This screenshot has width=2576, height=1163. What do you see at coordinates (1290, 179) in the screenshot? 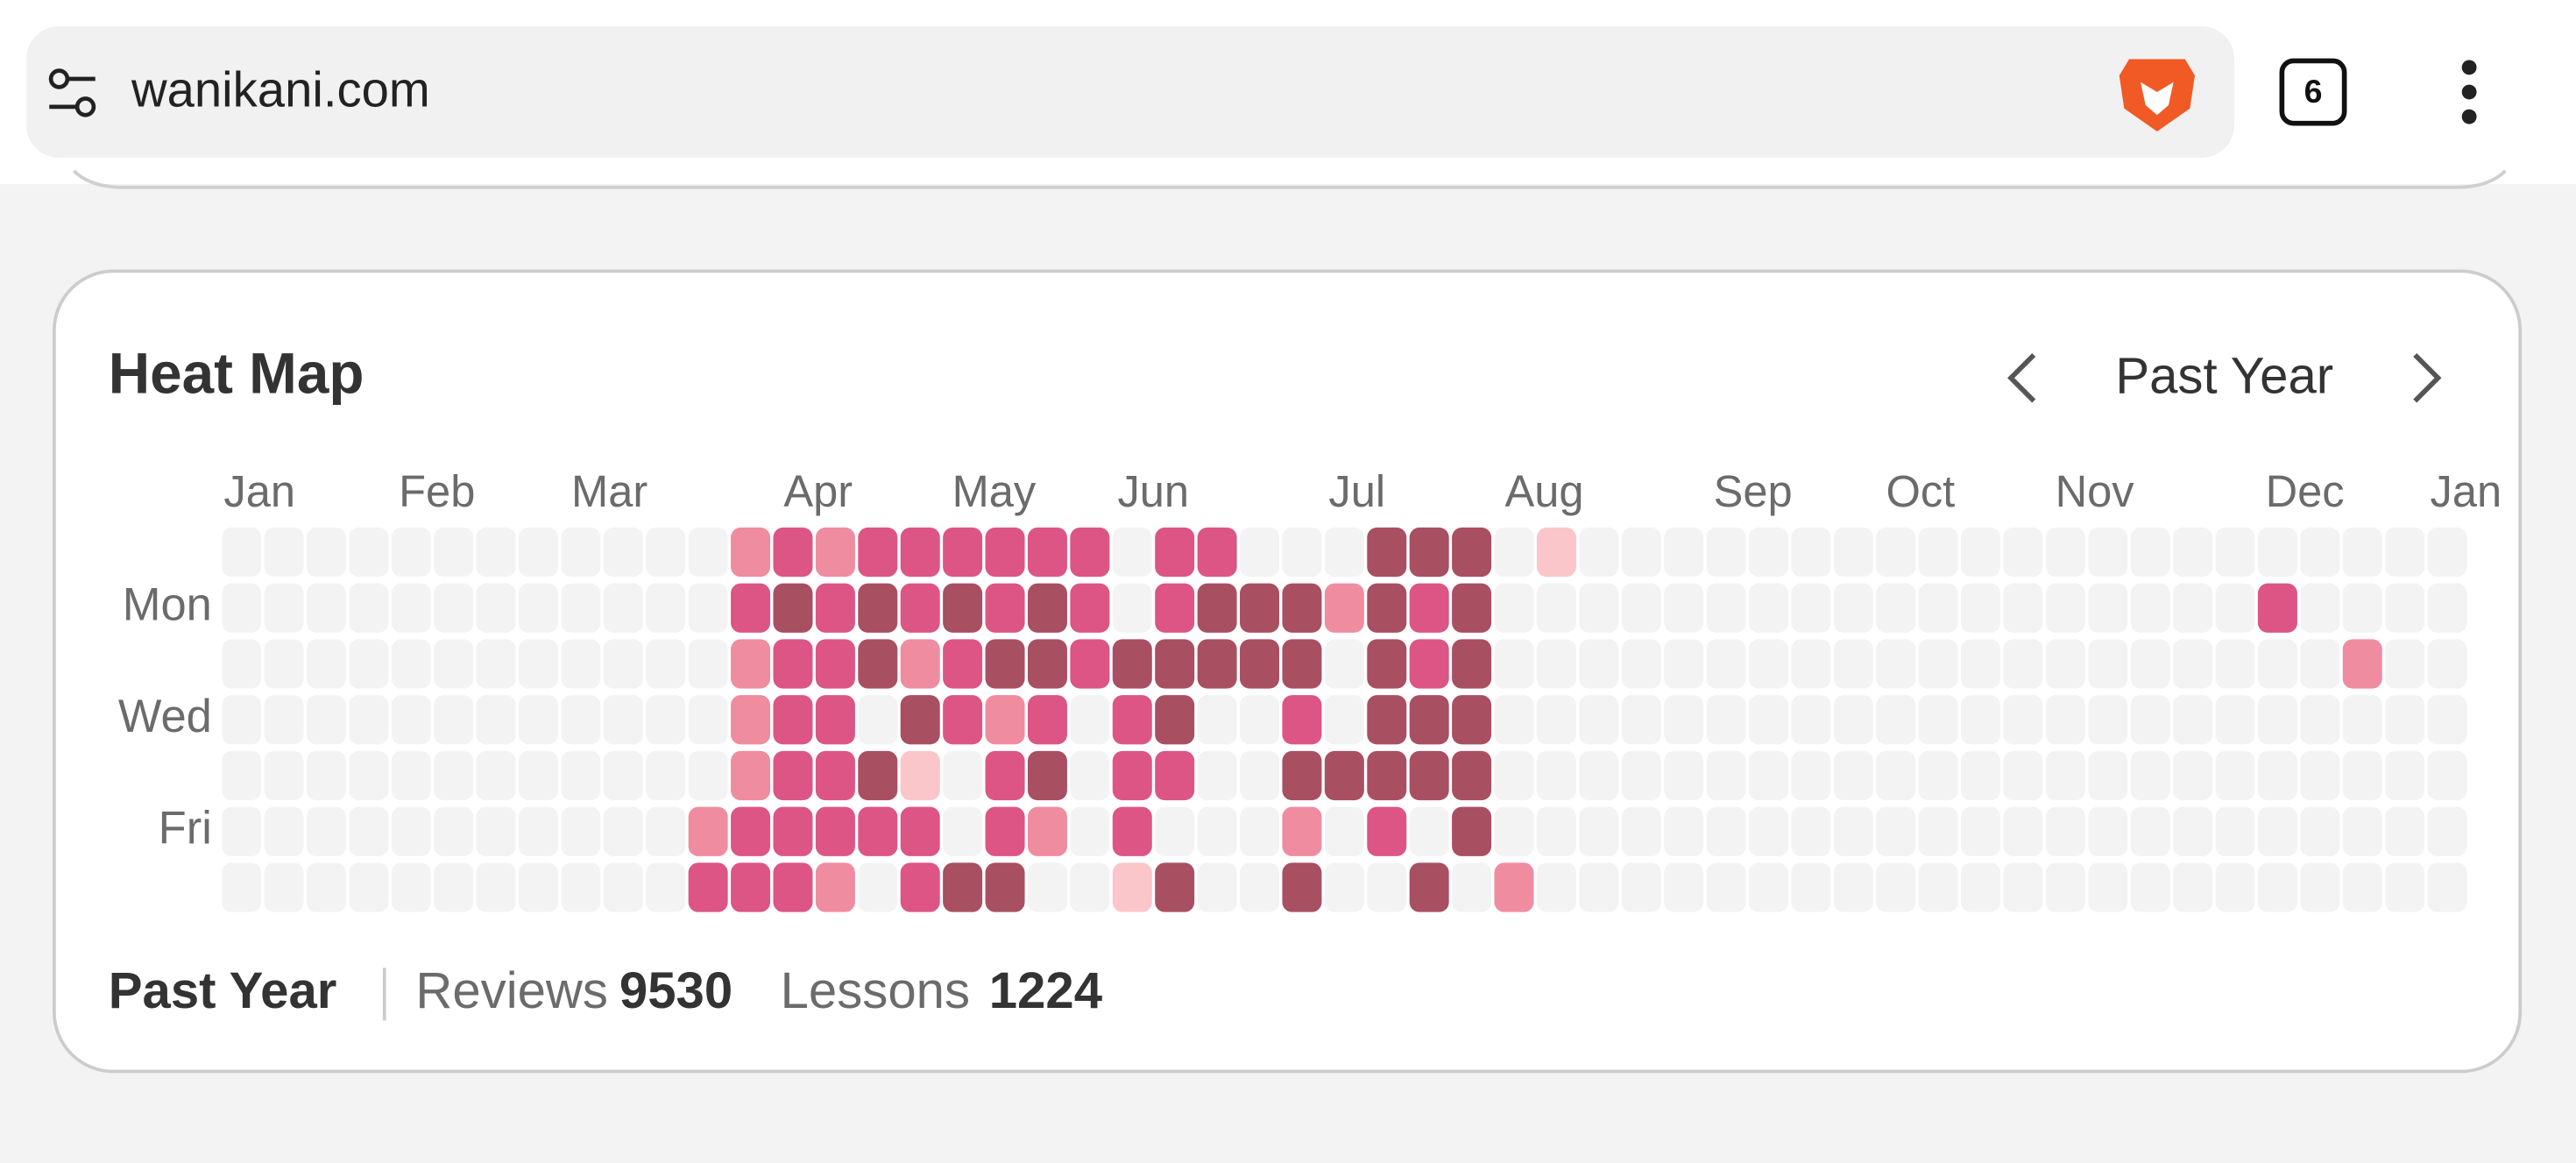
I see `previous-card-edge` at bounding box center [1290, 179].